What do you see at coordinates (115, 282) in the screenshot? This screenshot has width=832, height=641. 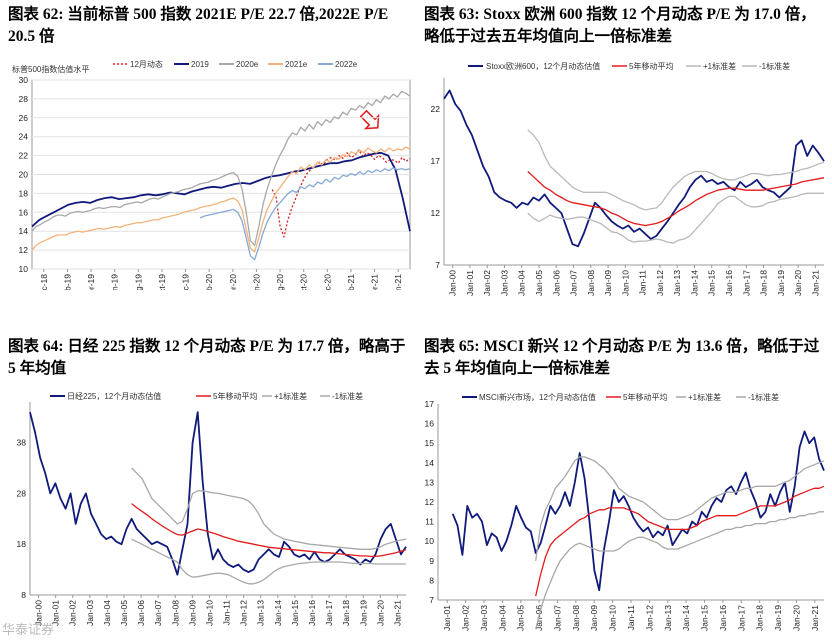 I see `x-tick-label: Jun-19` at bounding box center [115, 282].